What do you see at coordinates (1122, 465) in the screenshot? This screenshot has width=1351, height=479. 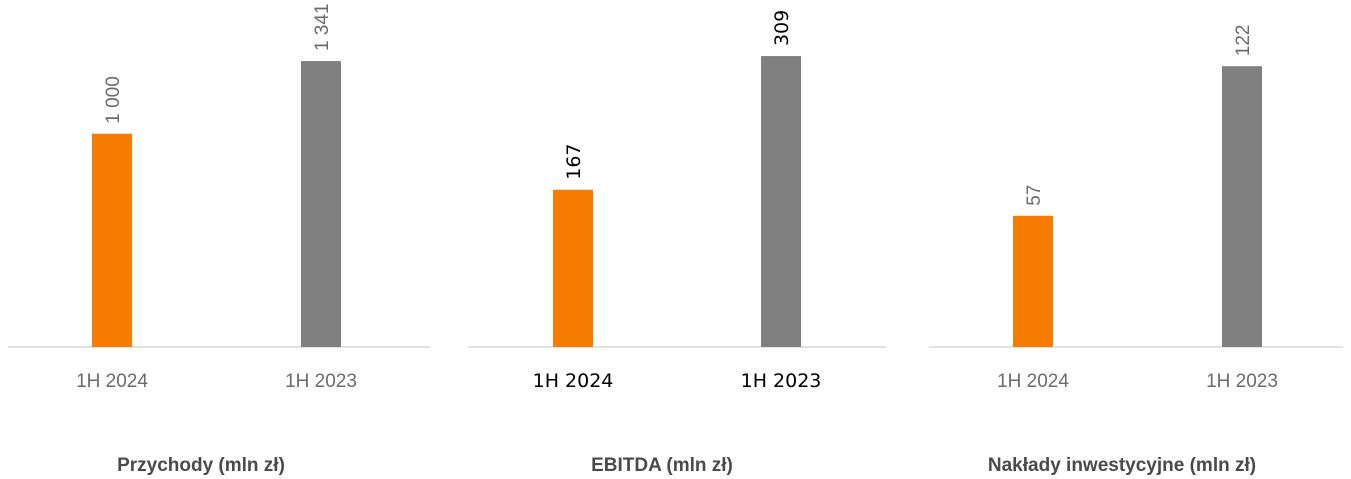 I see `chart-title: Nakłady inwestycyjne (mln zł)` at bounding box center [1122, 465].